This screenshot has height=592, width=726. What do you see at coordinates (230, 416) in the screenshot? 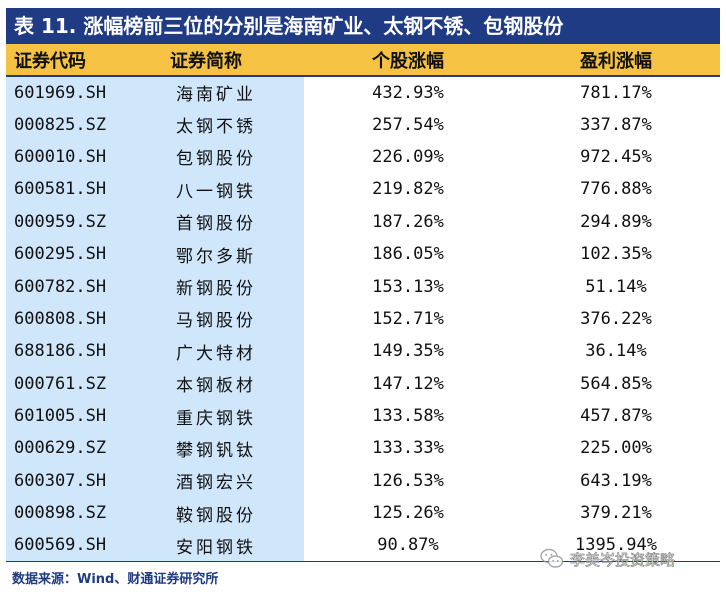
I see `stock-name: 重庆钢铁` at bounding box center [230, 416].